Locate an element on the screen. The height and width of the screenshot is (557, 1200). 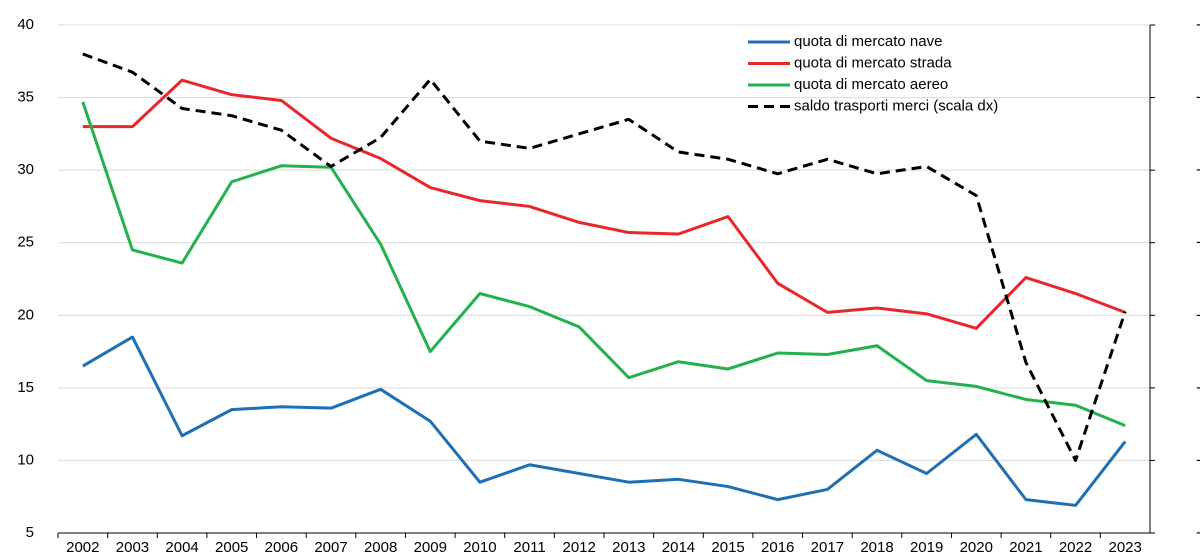
legend-label: quota di mercato nave is located at coordinates (868, 41).